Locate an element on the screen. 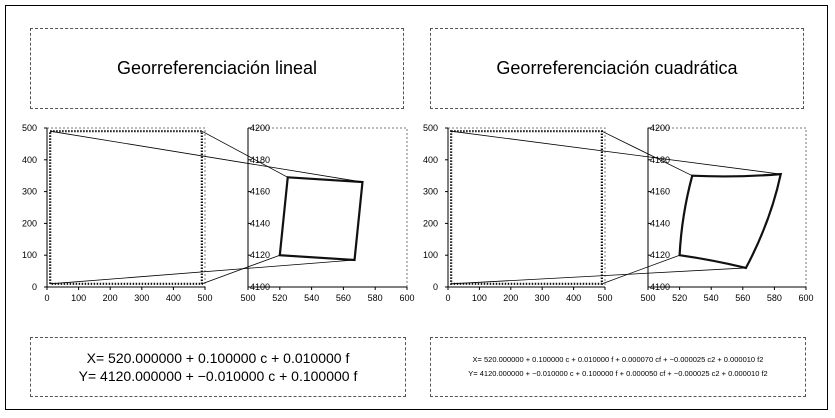  linear-title-box: Georreferenciación lineal is located at coordinates (217, 68).